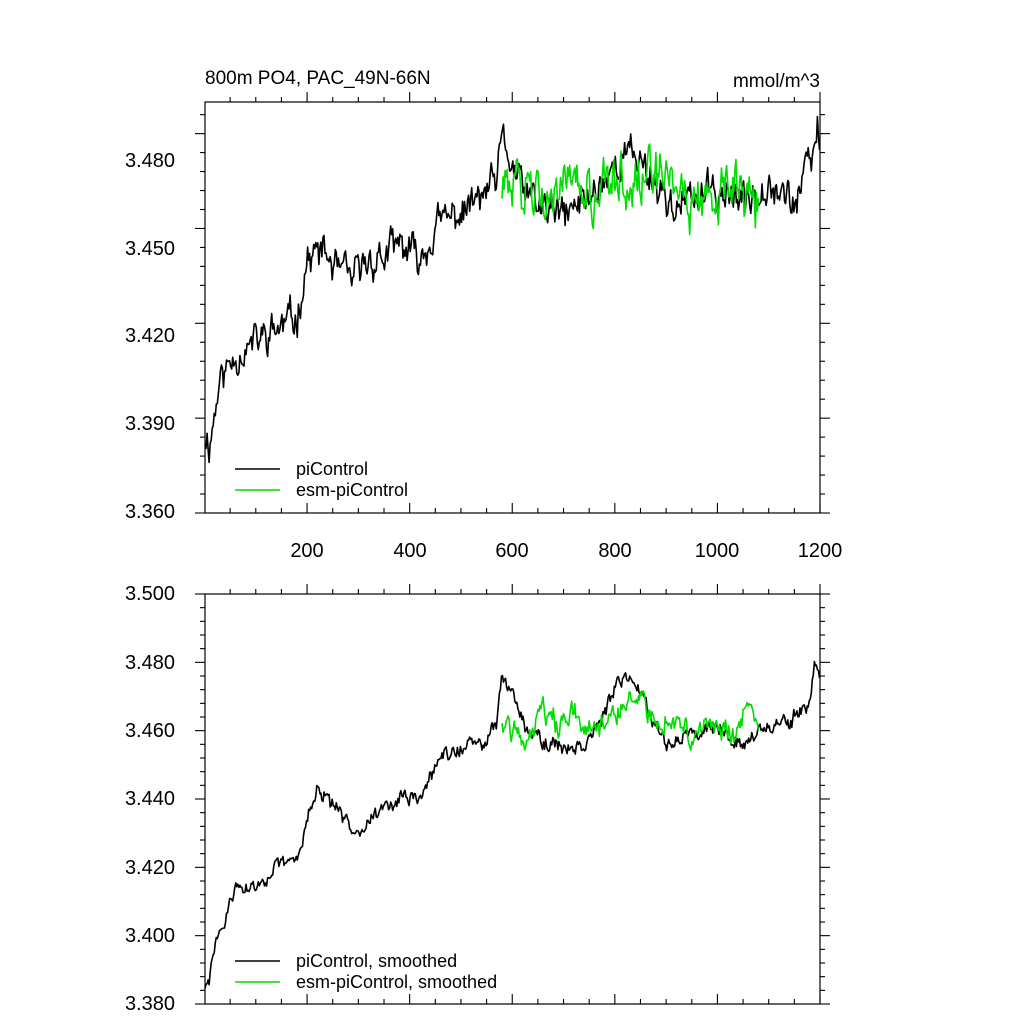 The width and height of the screenshot is (1024, 1024). I want to click on bottom-y-tick-label: 3.420, so click(150, 868).